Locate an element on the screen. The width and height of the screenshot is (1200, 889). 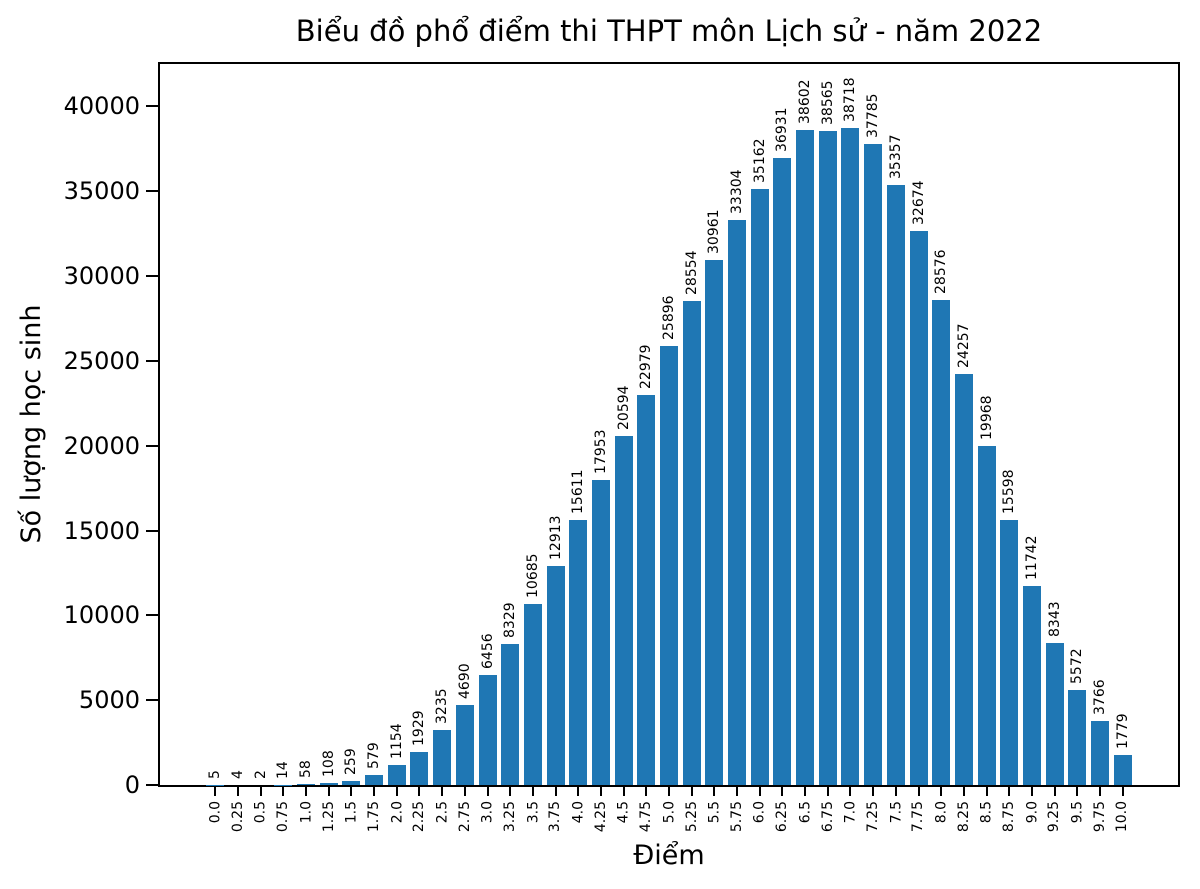
bar: 108 is located at coordinates (328, 767).